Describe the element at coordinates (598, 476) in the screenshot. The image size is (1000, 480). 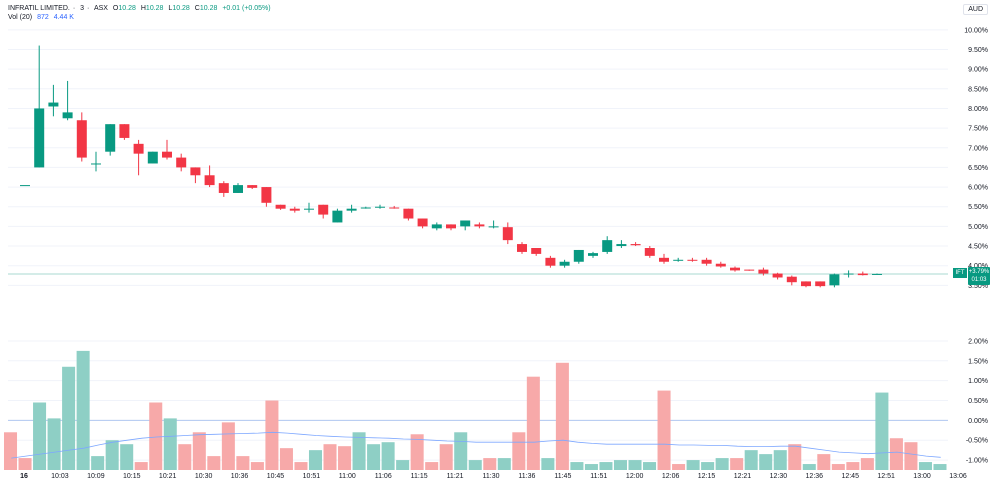
I see `time-tick-label: 11:51` at that location.